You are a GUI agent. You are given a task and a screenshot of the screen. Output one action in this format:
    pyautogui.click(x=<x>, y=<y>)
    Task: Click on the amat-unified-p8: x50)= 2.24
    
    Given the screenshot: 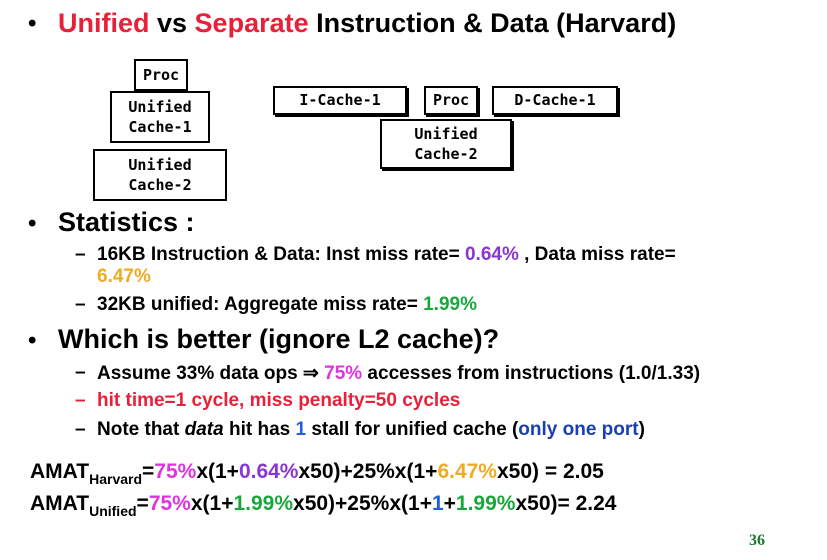 What is the action you would take?
    pyautogui.click(x=566, y=503)
    